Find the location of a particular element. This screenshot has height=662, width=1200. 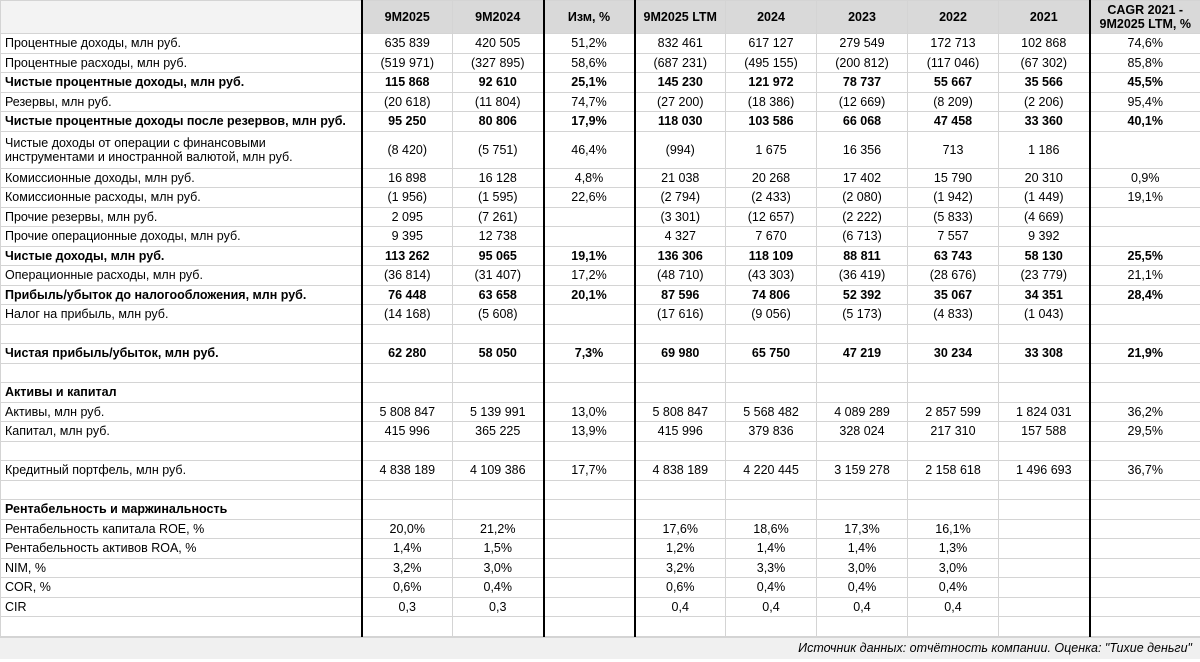

cell: 17 402 is located at coordinates (862, 177).